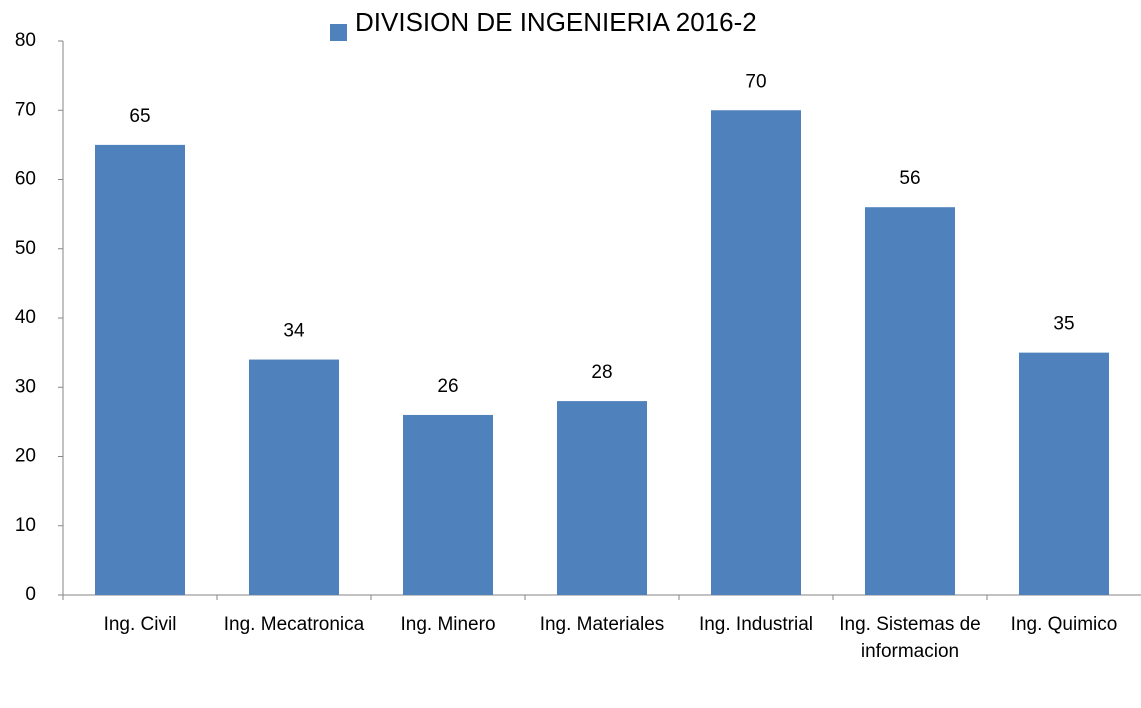 The image size is (1141, 708). I want to click on legend-swatch, so click(338, 32).